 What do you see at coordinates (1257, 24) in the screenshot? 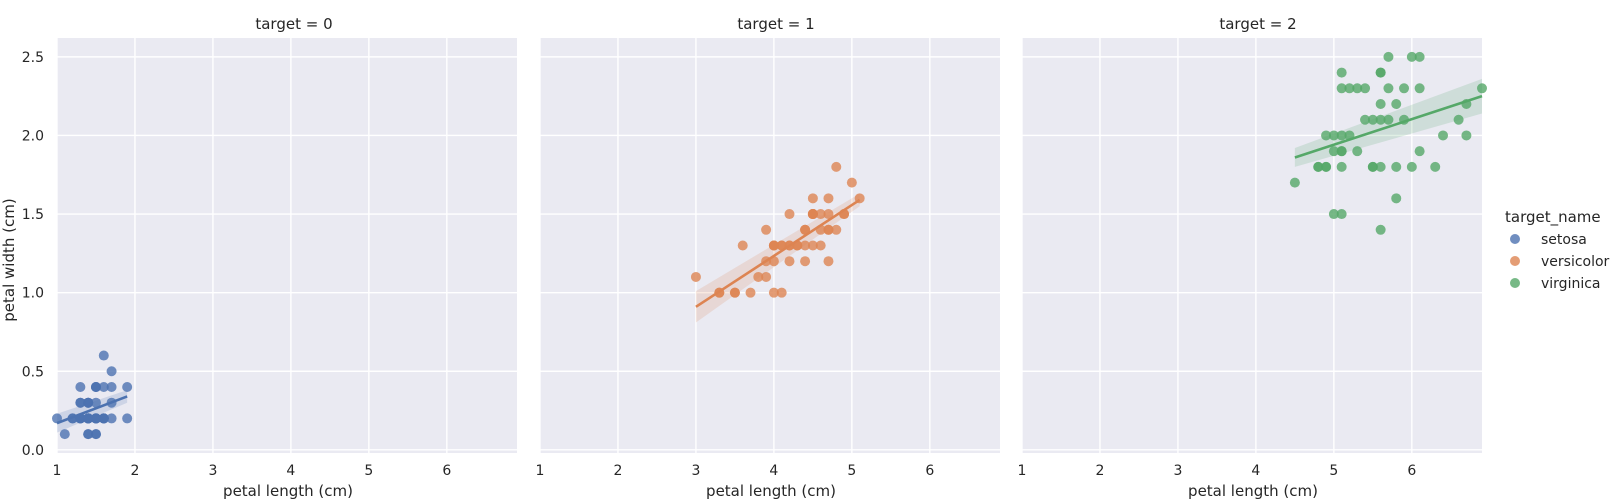
I see `facet-title-2: target = 2` at bounding box center [1257, 24].